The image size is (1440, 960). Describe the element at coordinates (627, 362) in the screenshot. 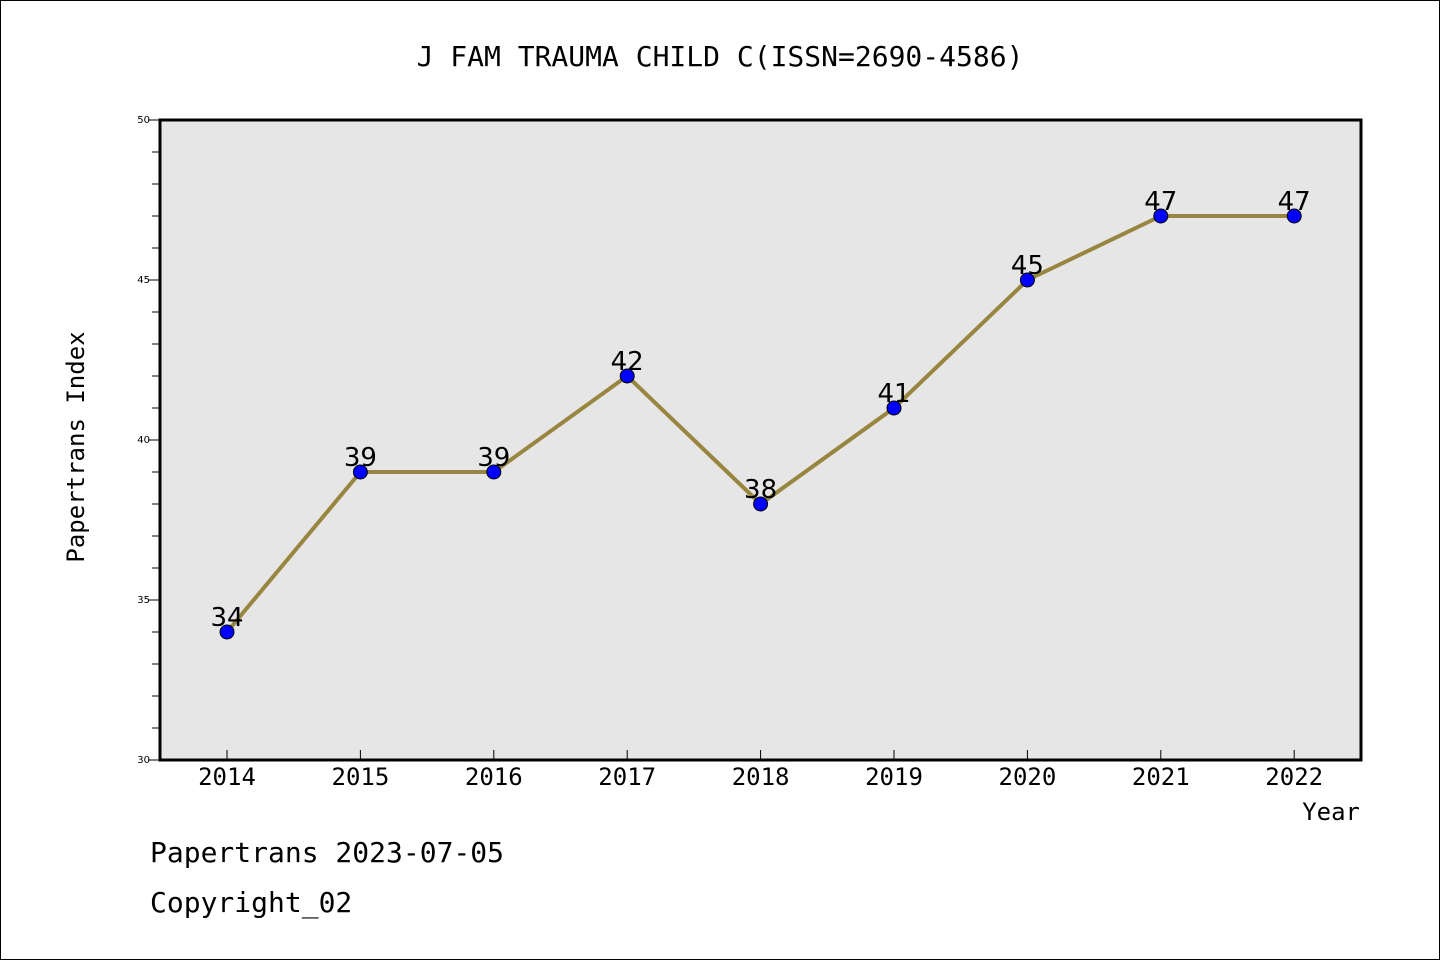

I see `data-label: 42` at that location.